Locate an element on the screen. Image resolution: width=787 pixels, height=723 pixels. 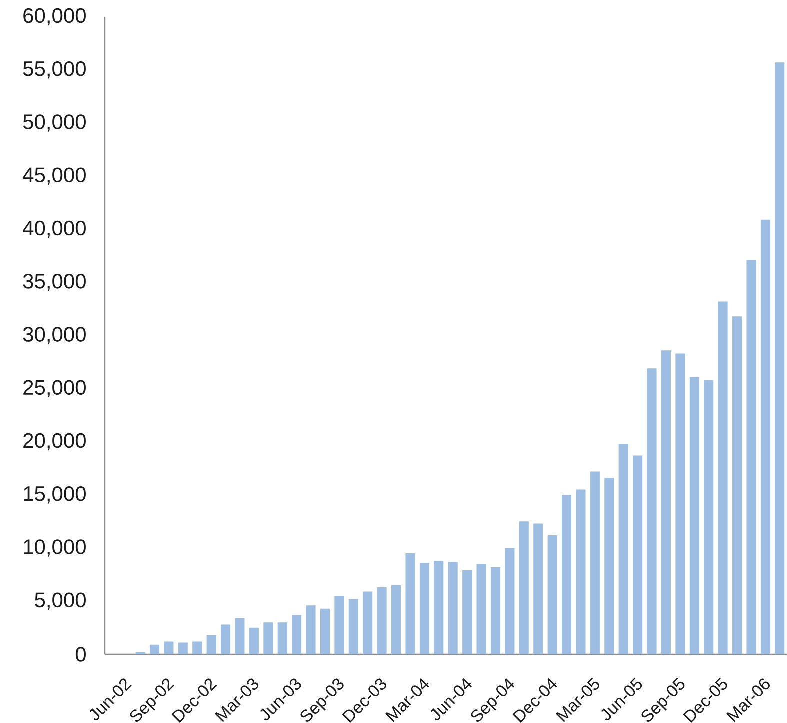
y-tick-label: 55,000 is located at coordinates (54, 70).